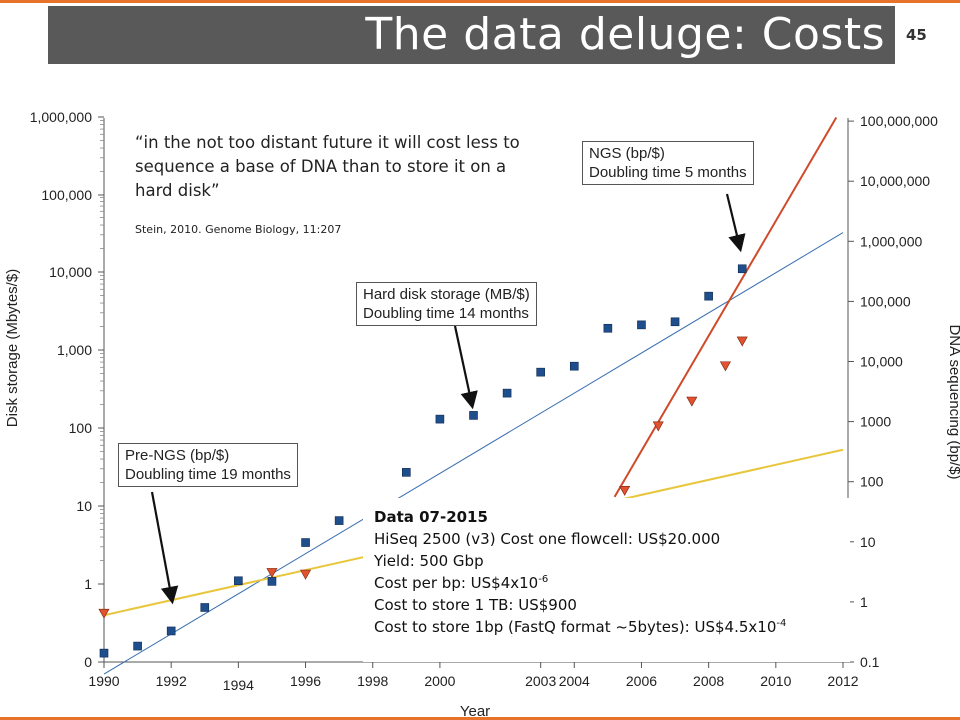 This screenshot has width=960, height=720. Describe the element at coordinates (164, 548) in the screenshot. I see `pre-ngs-arrow` at that location.